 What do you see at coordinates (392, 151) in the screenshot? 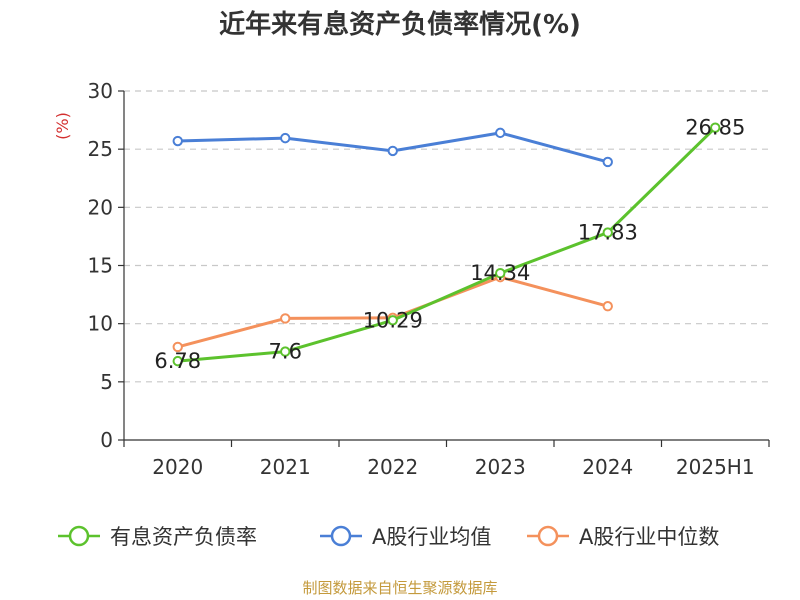
I see `series-1-point-2022` at bounding box center [392, 151].